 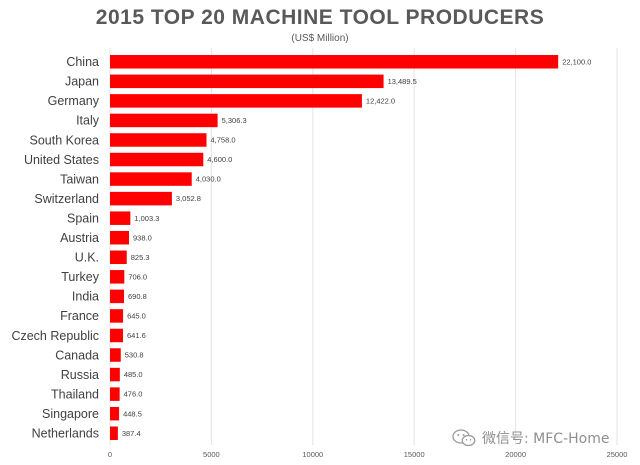 I want to click on category-label: Japan, so click(x=82, y=82).